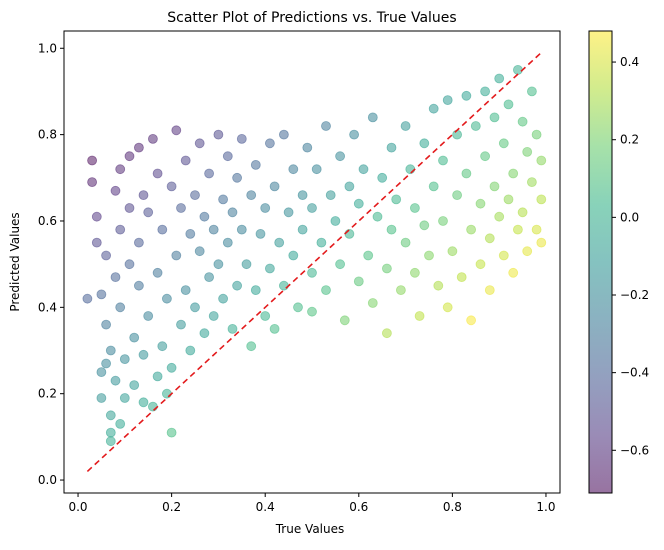 This screenshot has width=664, height=550. Describe the element at coordinates (310, 529) in the screenshot. I see `x-axis-label: True Values` at that location.